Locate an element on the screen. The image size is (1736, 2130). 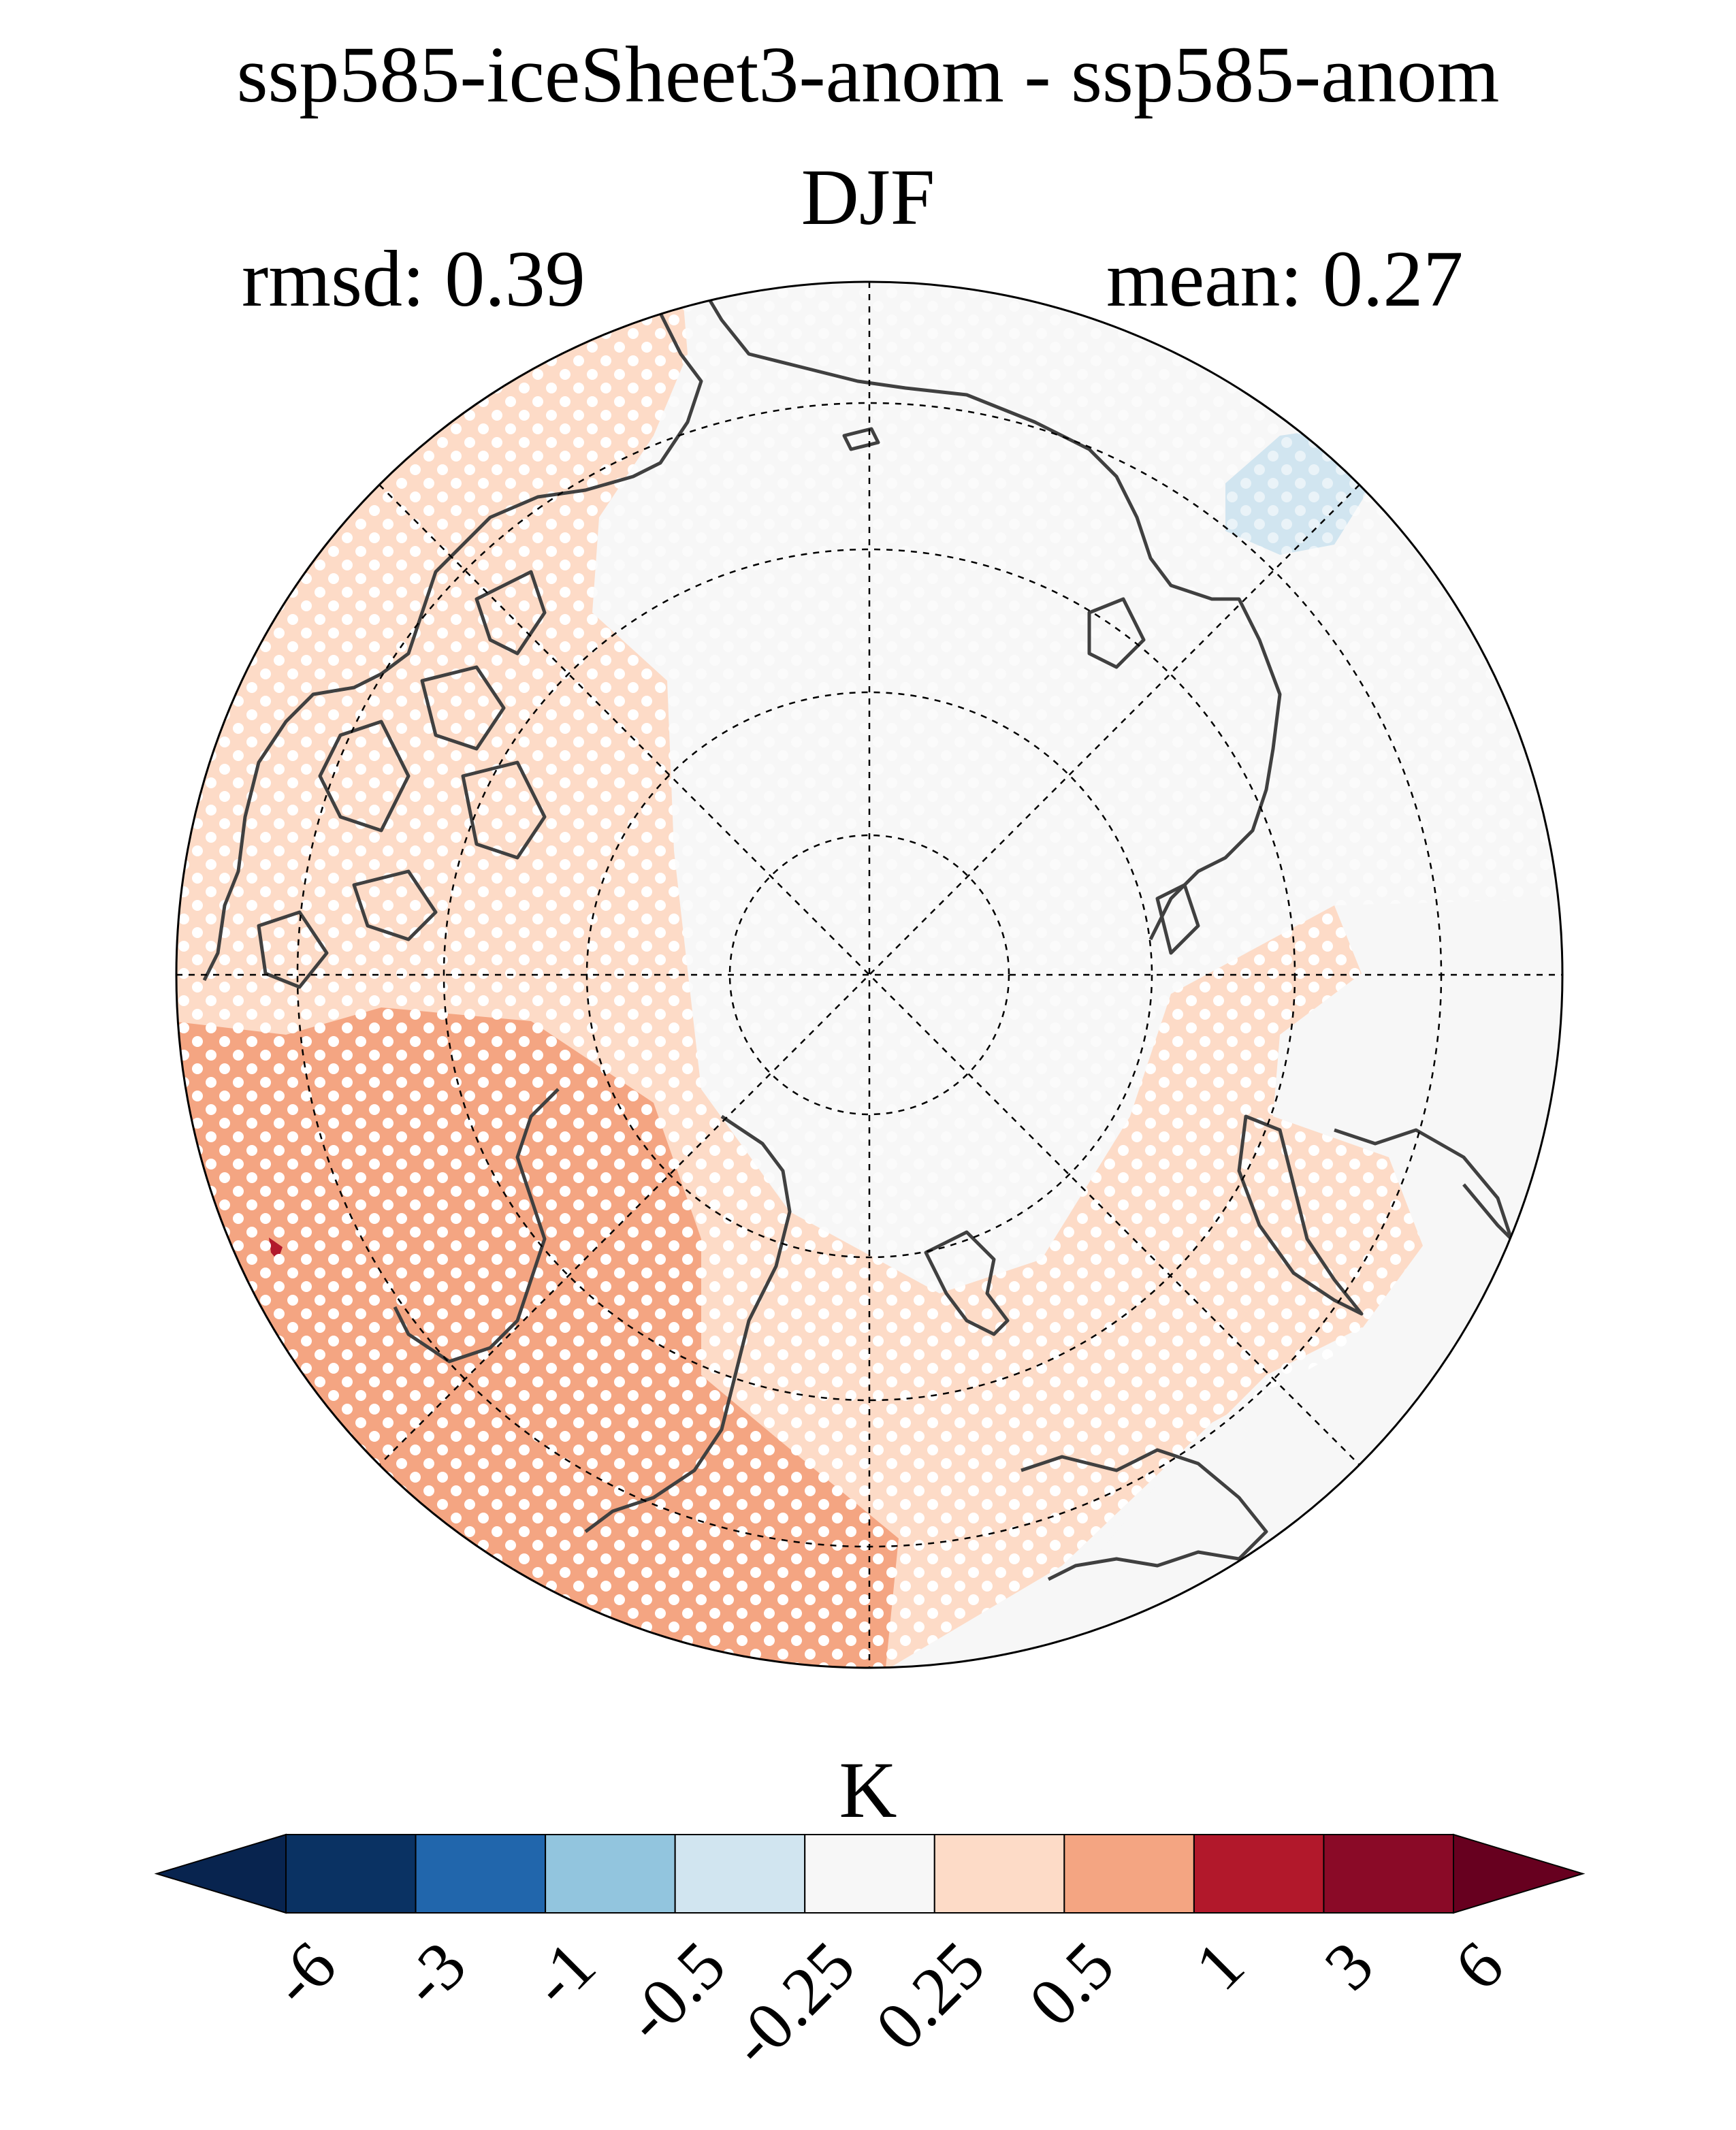
colorbar-extend-high is located at coordinates (1519, 1873).